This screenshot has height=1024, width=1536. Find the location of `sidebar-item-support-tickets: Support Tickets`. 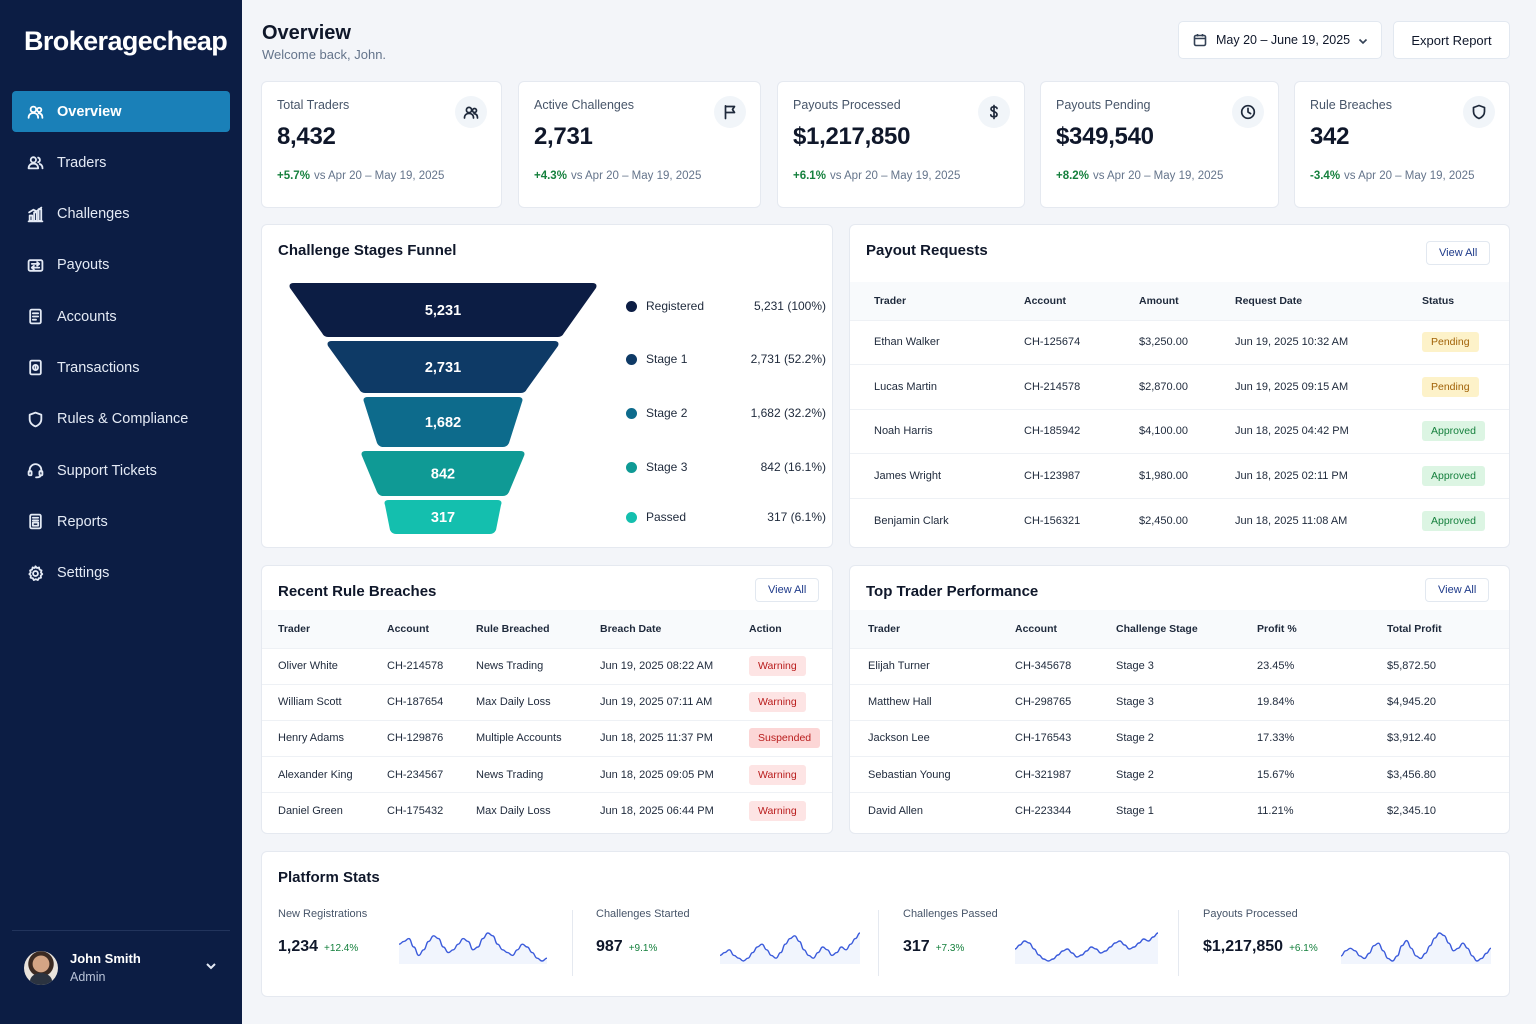

sidebar-item-support-tickets: Support Tickets is located at coordinates (121, 470).